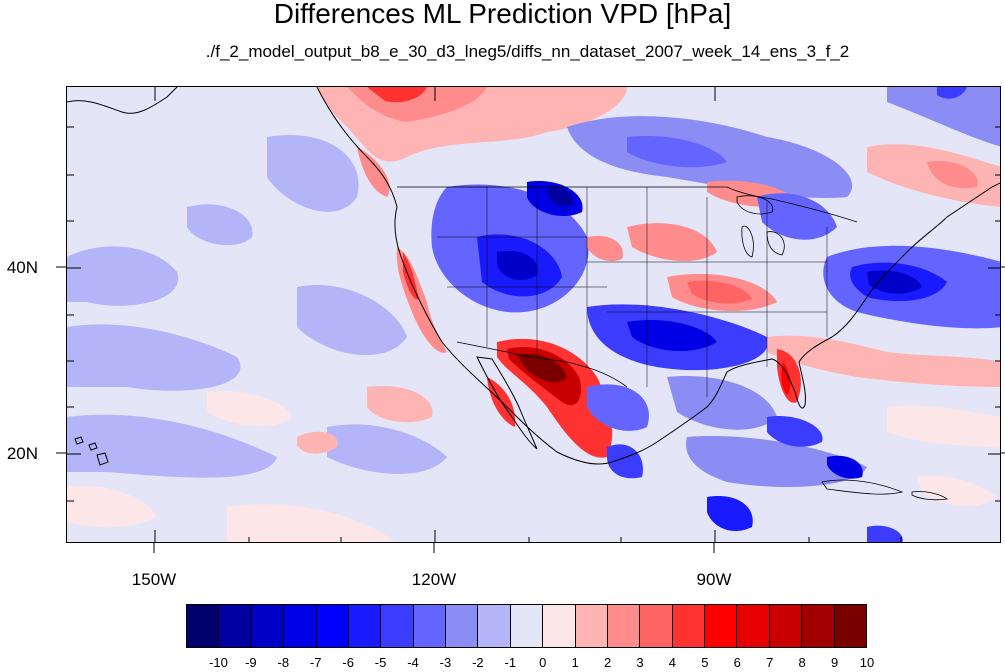  I want to click on colorbar-tick-label: -2, so click(478, 662).